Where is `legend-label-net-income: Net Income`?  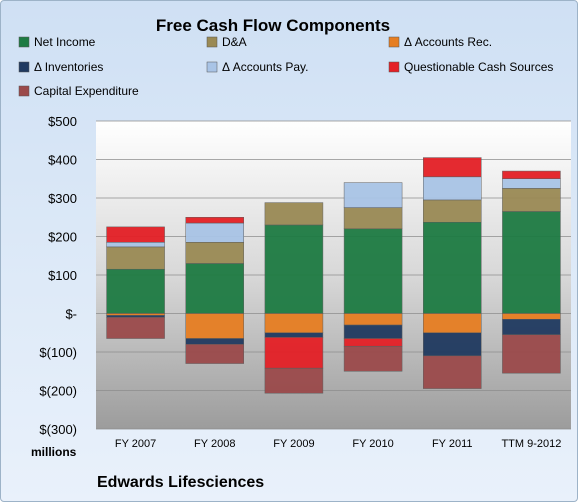
legend-label-net-income: Net Income is located at coordinates (65, 42).